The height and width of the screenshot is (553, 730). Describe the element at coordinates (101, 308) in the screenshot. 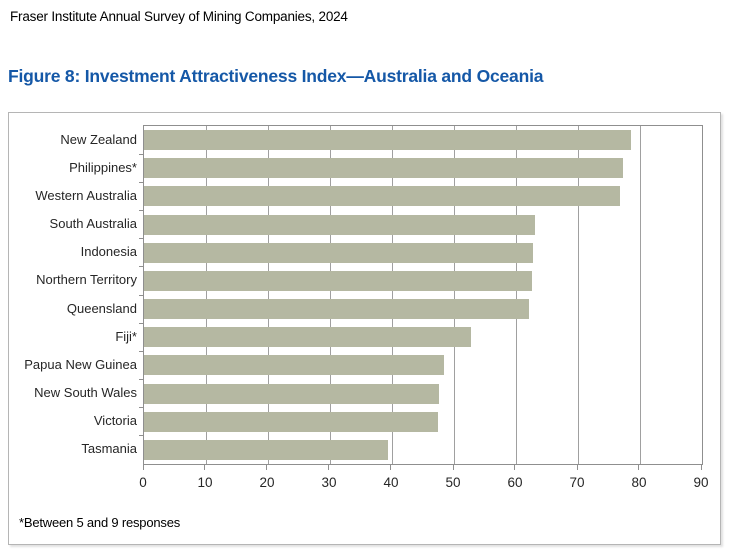

I see `category-label-queensland: Queensland` at that location.